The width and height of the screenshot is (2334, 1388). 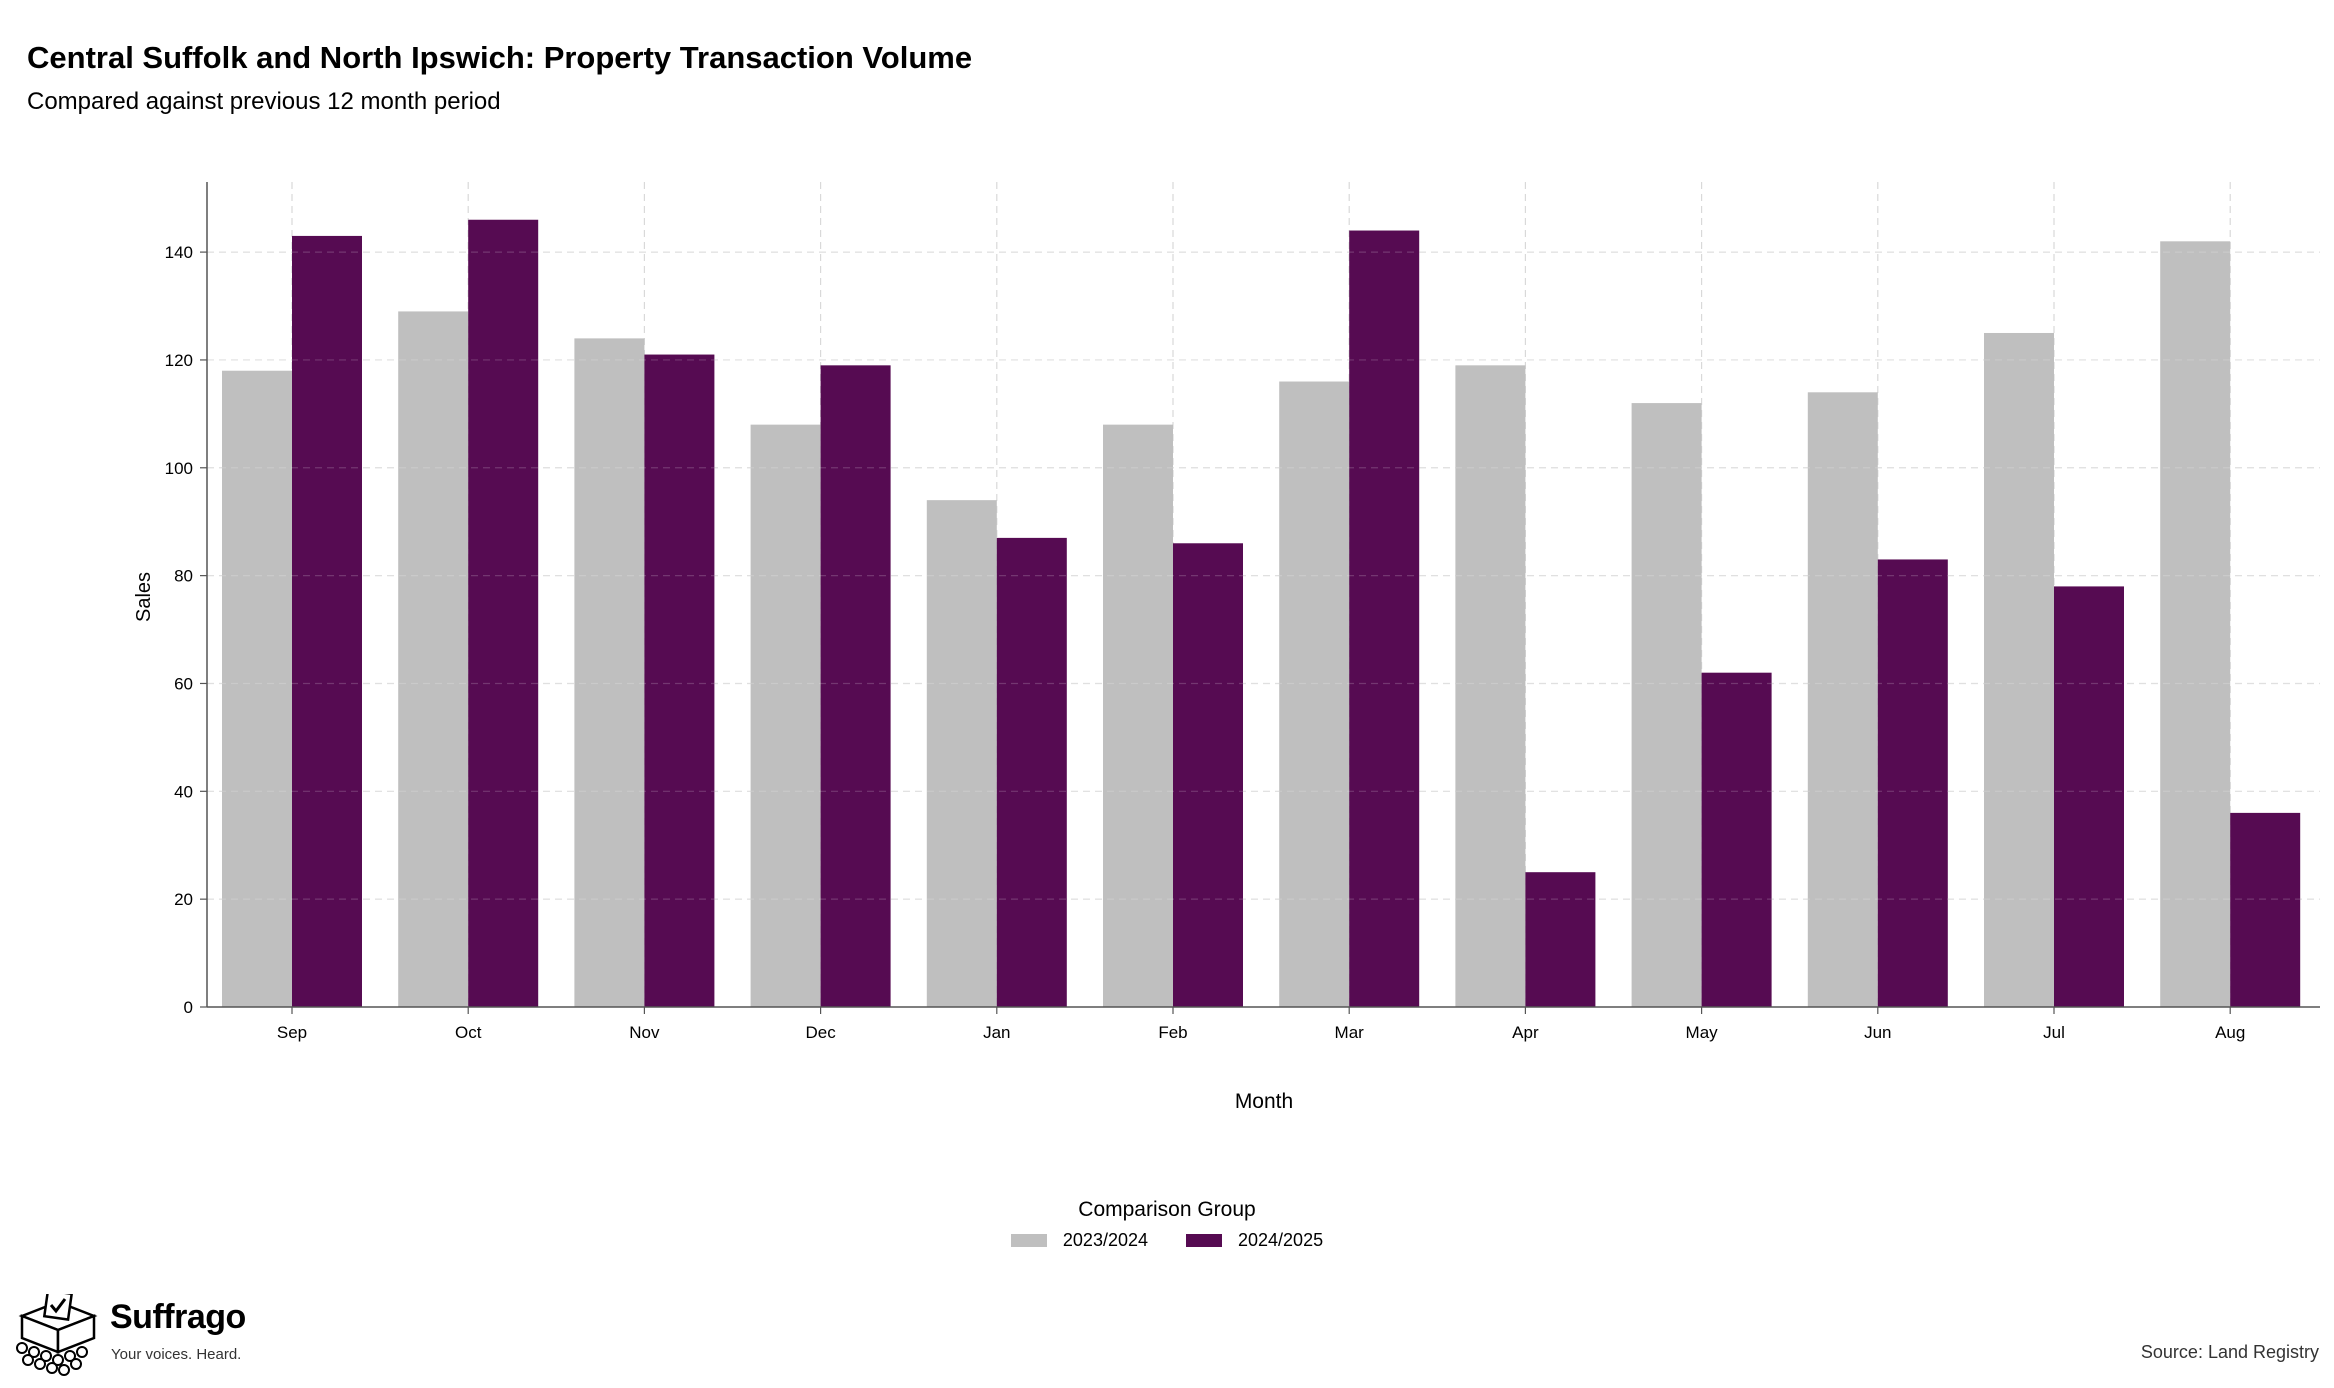 What do you see at coordinates (1138, 715) in the screenshot?
I see `bar-2023-2024-feb` at bounding box center [1138, 715].